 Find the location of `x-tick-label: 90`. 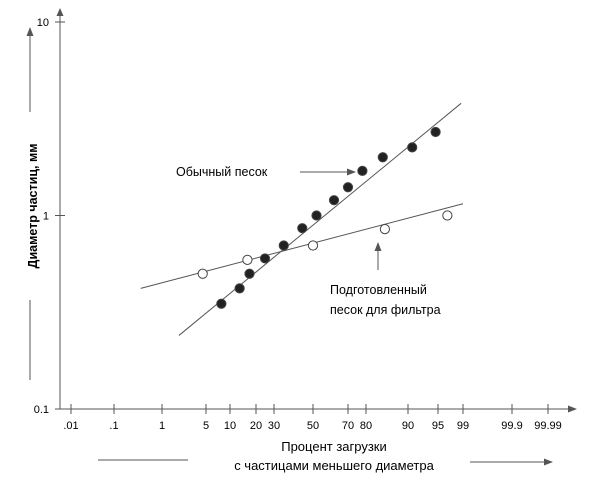

x-tick-label: 90 is located at coordinates (408, 426).